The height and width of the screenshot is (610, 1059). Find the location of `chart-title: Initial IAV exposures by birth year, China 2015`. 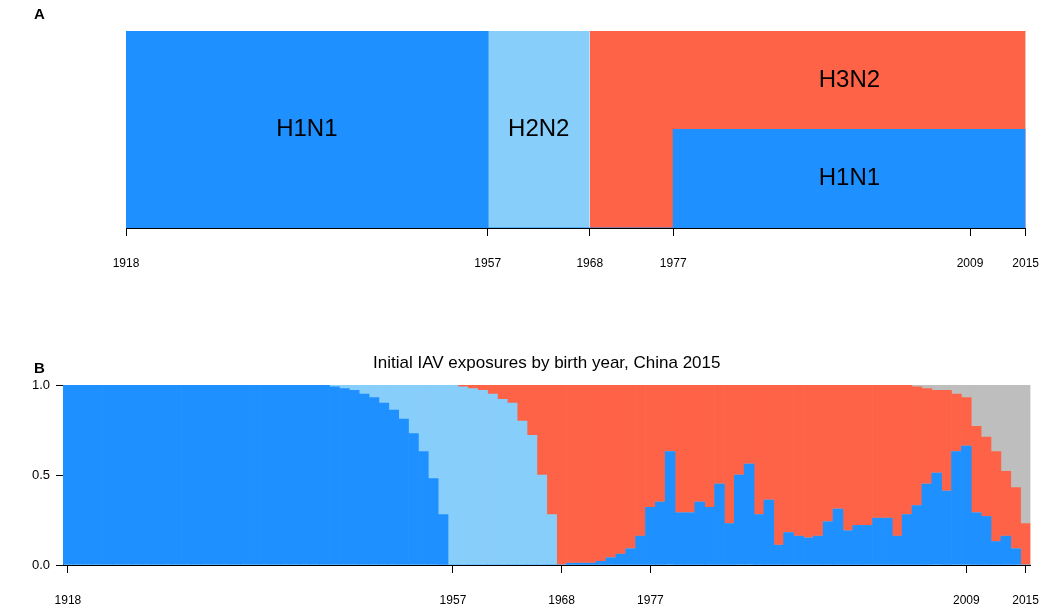

chart-title: Initial IAV exposures by birth year, China 2015 is located at coordinates (547, 362).